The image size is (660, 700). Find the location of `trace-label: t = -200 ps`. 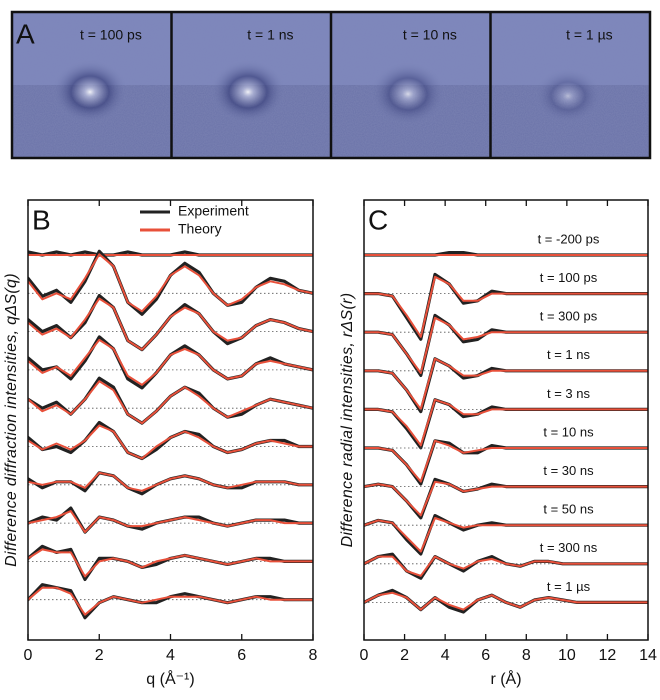

trace-label: t = -200 ps is located at coordinates (569, 238).